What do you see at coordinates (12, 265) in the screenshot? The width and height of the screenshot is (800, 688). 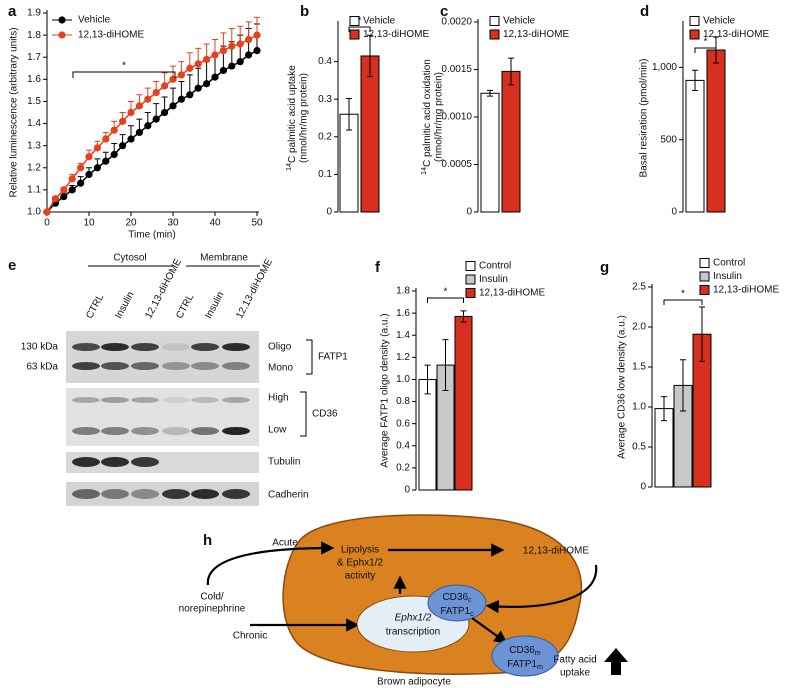 I see `panel-letter: e` at bounding box center [12, 265].